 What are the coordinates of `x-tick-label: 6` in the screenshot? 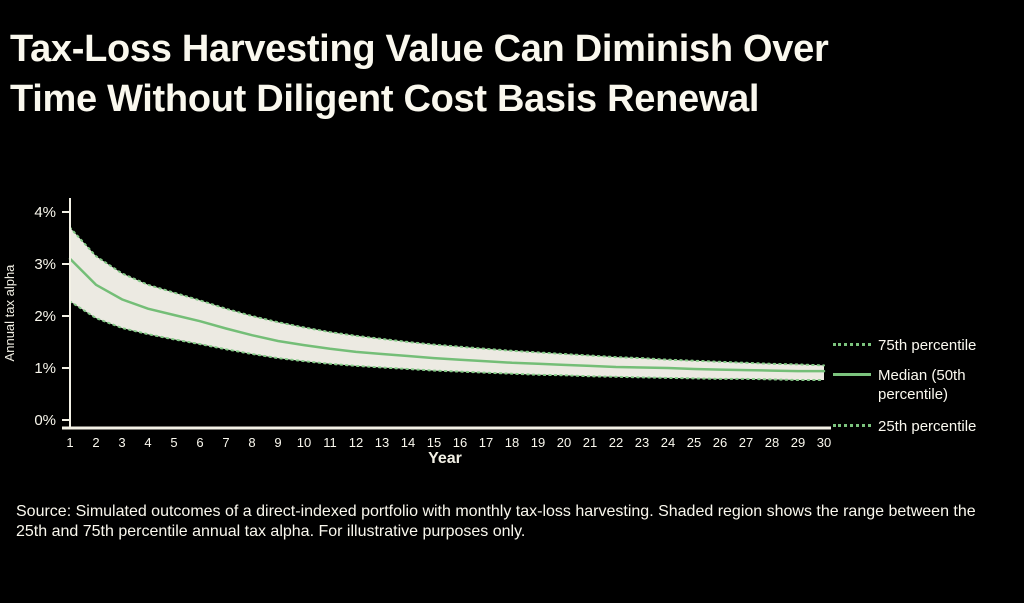 It's located at (199, 442).